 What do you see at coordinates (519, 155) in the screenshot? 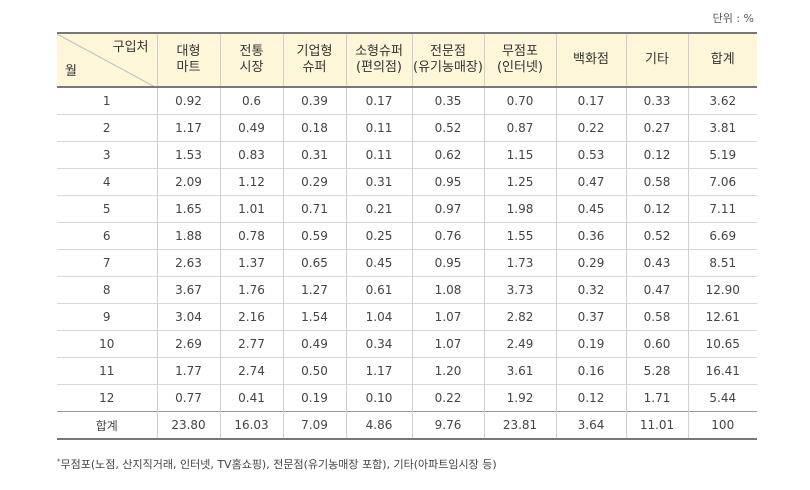
I see `table-cell: 1.15` at bounding box center [519, 155].